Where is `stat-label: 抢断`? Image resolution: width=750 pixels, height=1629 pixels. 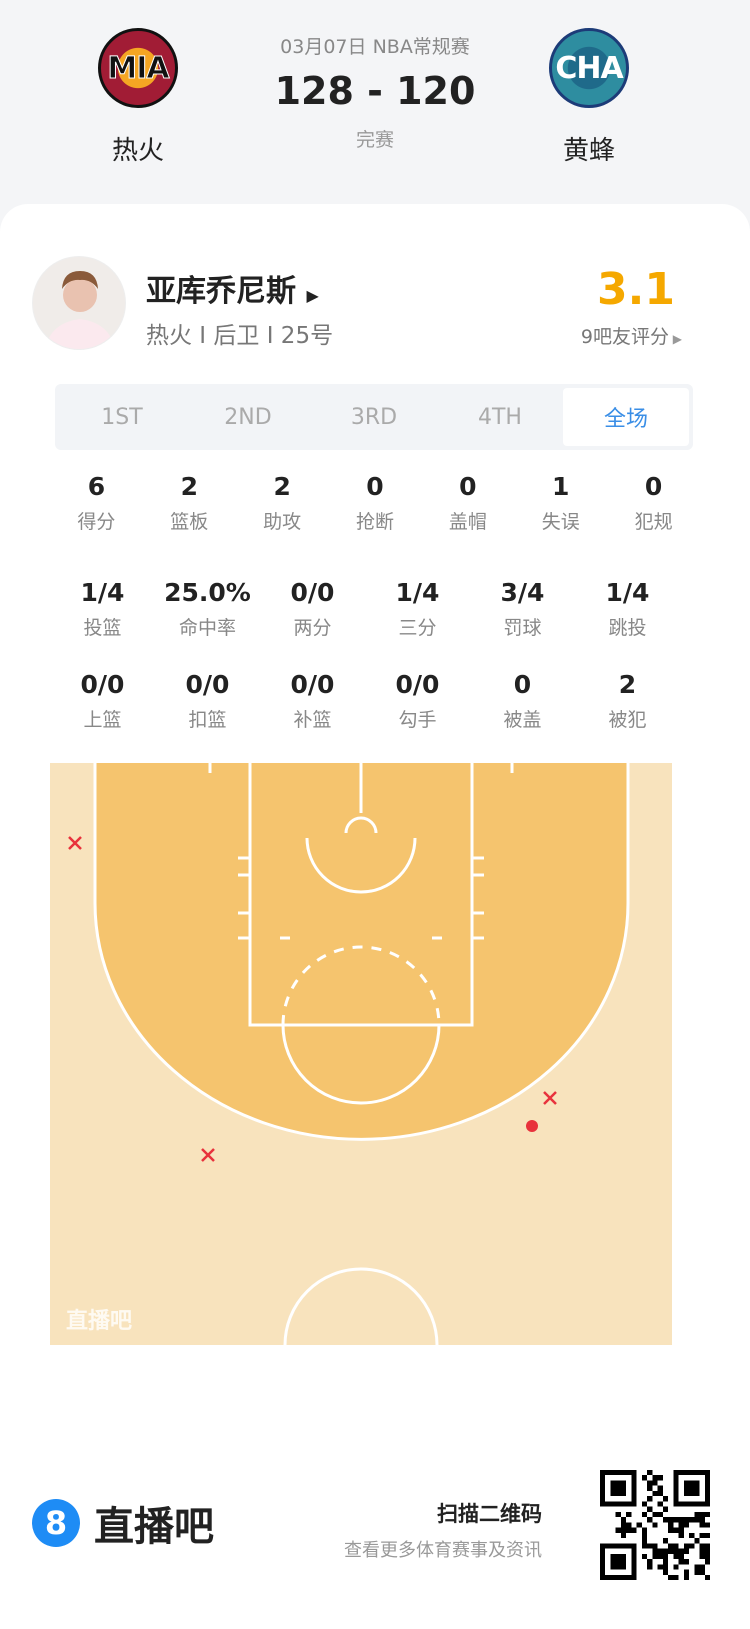
stat-label: 抢断 is located at coordinates (375, 522).